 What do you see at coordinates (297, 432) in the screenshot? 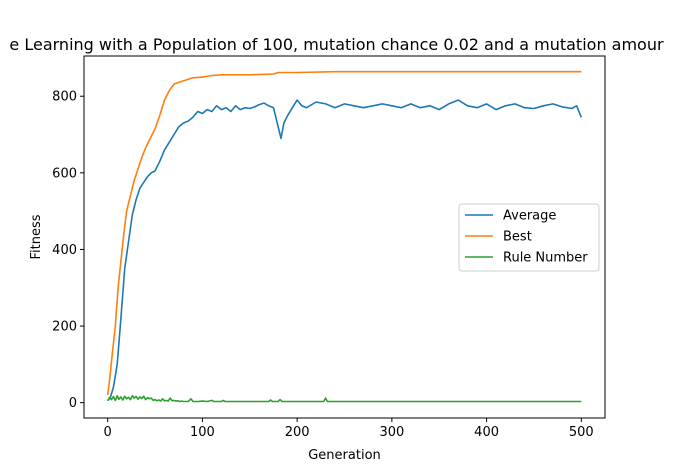
I see `x-tick-label: 200` at bounding box center [297, 432].